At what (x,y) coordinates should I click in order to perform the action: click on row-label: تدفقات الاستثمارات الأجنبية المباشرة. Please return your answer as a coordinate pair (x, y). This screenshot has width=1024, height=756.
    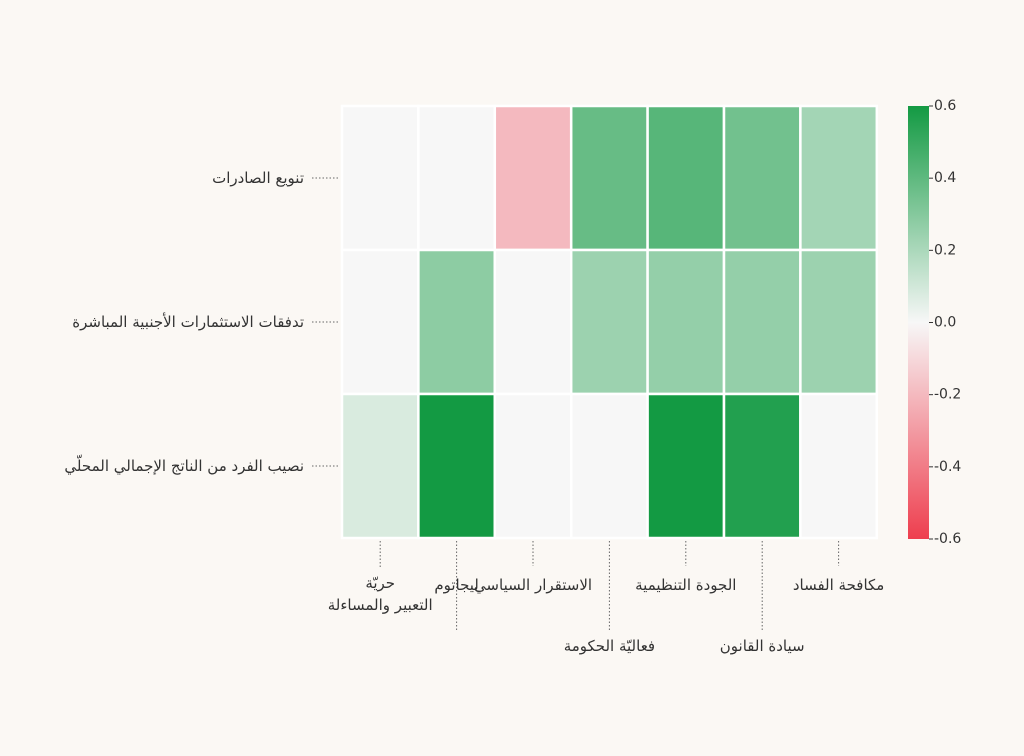
    Looking at the image, I should click on (188, 321).